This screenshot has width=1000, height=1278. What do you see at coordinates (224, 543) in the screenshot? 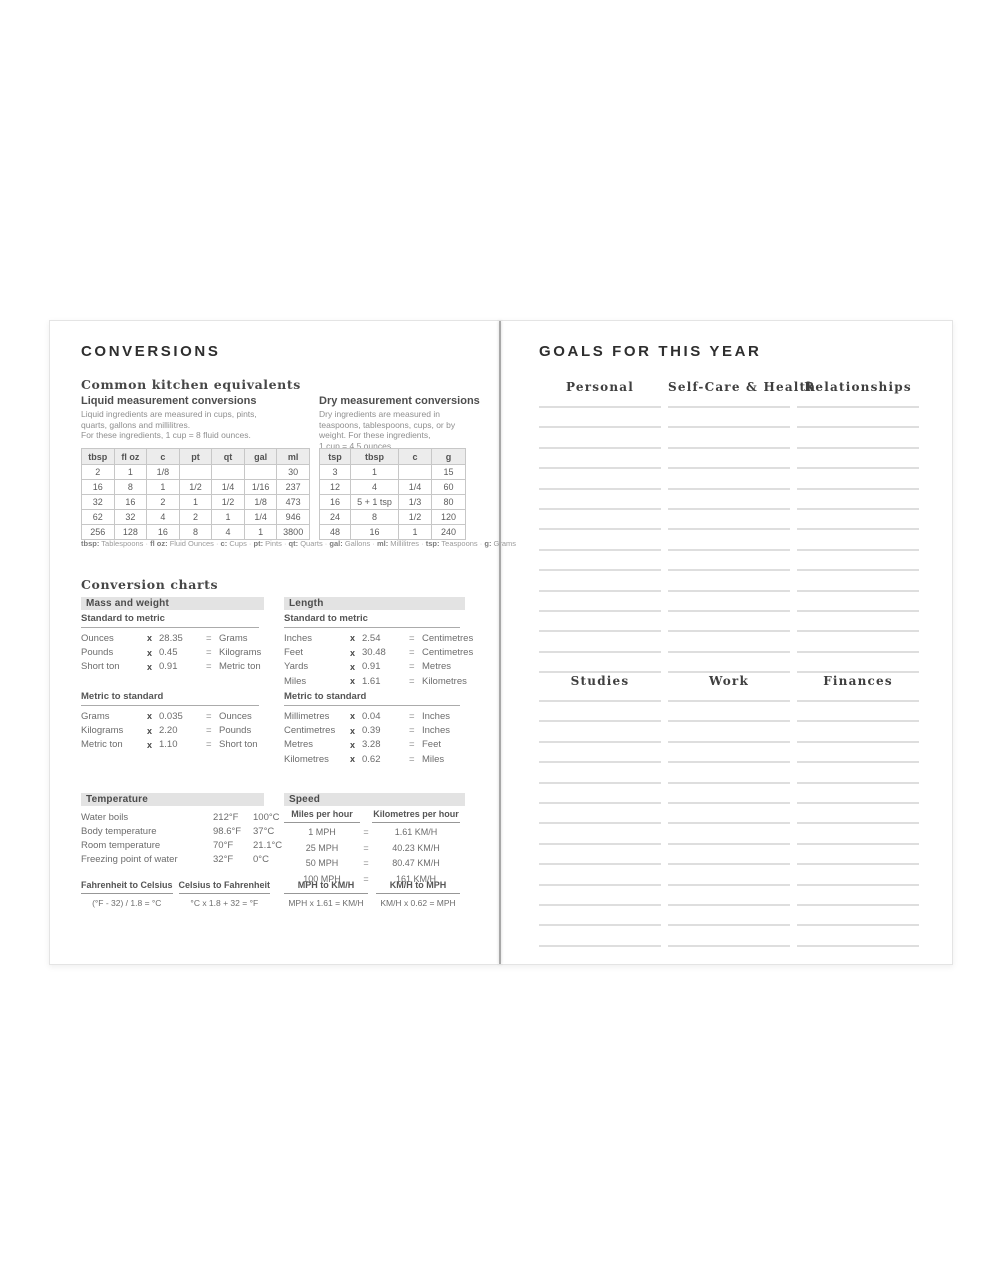
I see `abbreviation: c:` at bounding box center [224, 543].